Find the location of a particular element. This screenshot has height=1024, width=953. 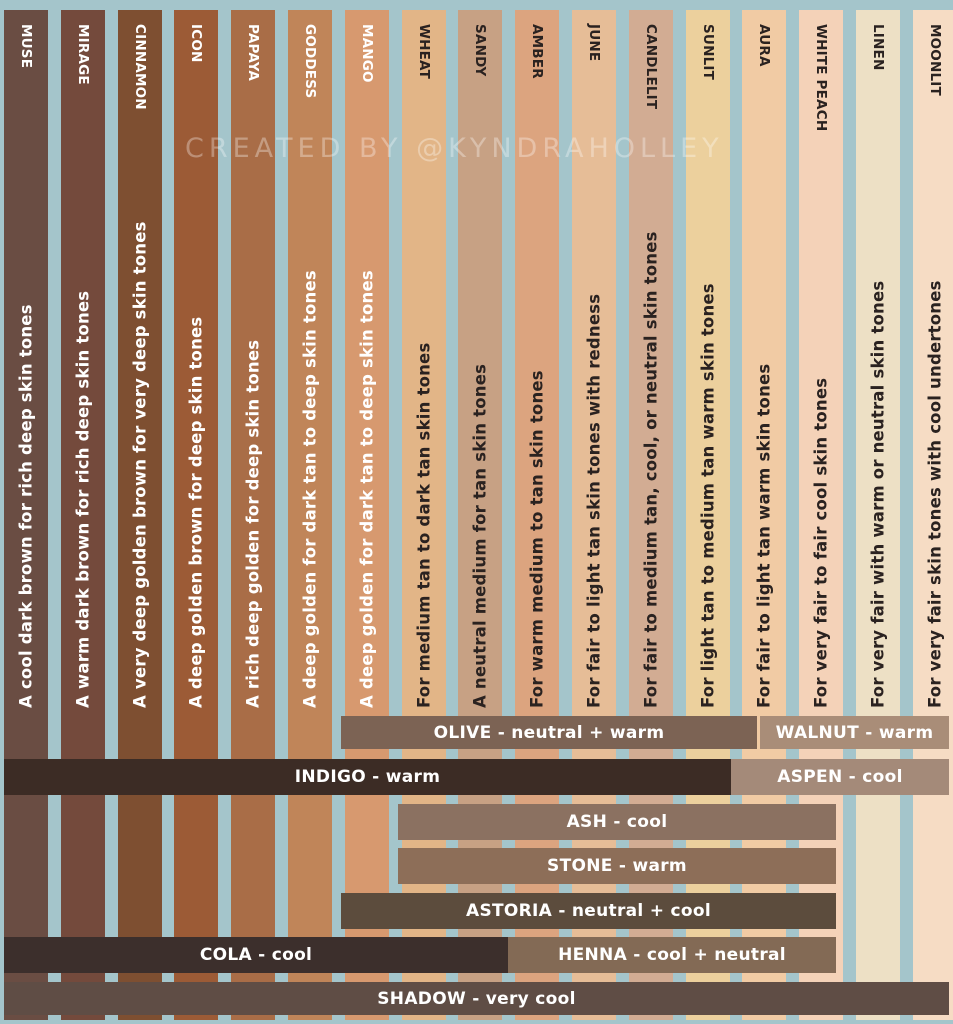

shade-name: JUNE is located at coordinates (594, 43).